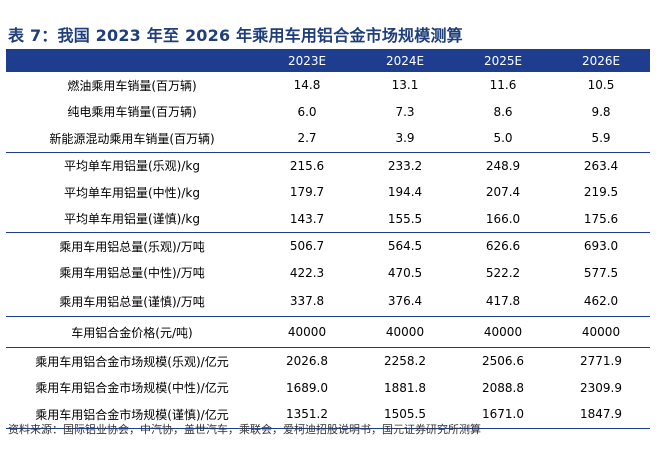 The width and height of the screenshot is (656, 451). What do you see at coordinates (307, 272) in the screenshot?
I see `cell-value: 422.3` at bounding box center [307, 272].